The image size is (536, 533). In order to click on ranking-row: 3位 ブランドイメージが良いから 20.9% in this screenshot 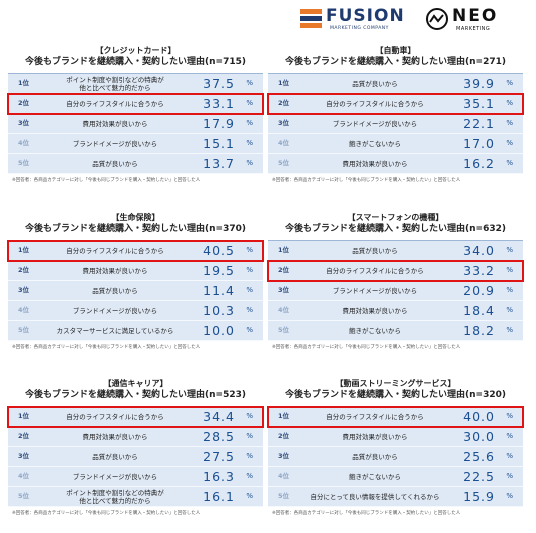, I will do `click(395, 291)`.